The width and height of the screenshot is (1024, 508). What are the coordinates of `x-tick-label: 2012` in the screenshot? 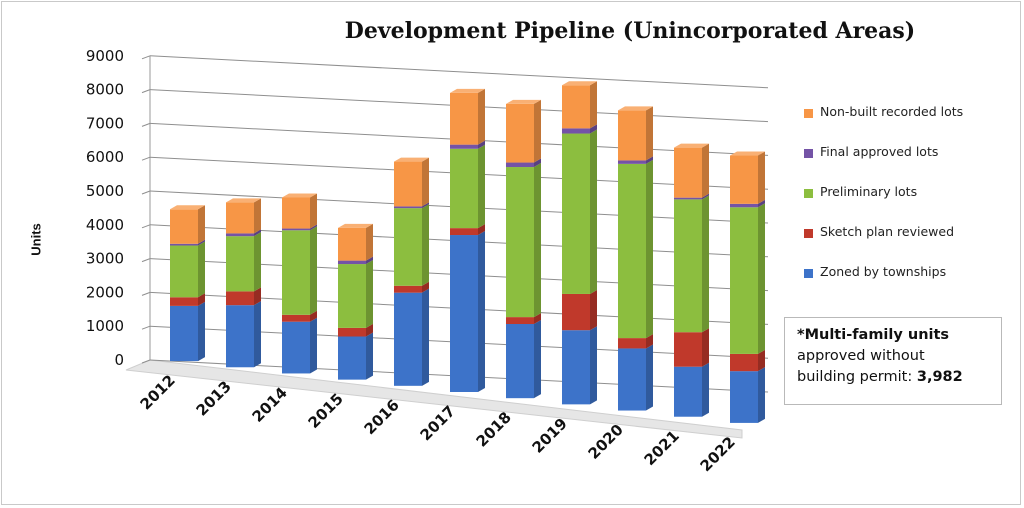 It's located at (158, 392).